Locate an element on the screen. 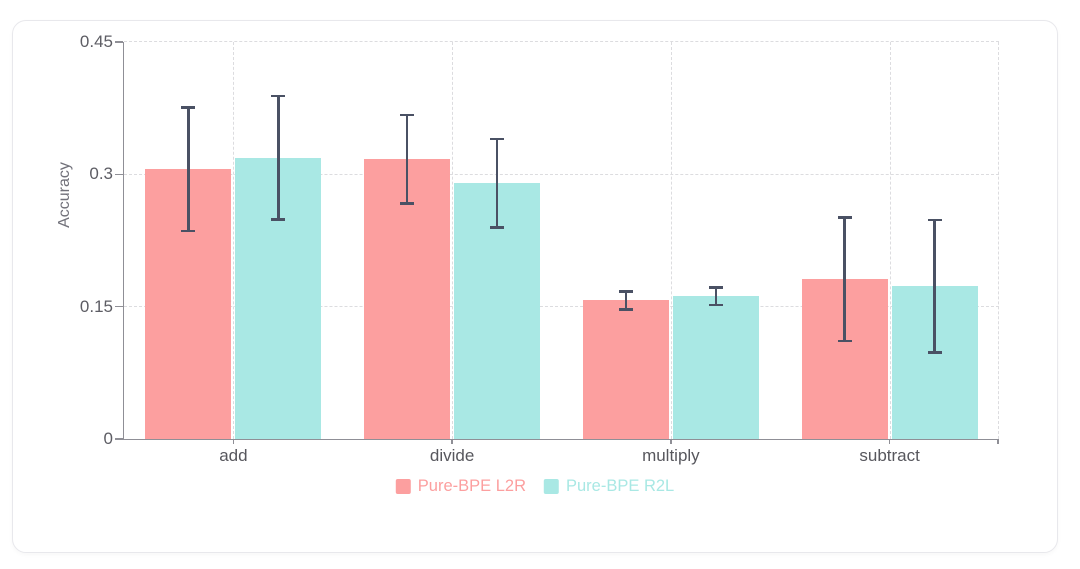  error-bar-pure-bpe-r2l-subtract-cap-top is located at coordinates (934, 220).